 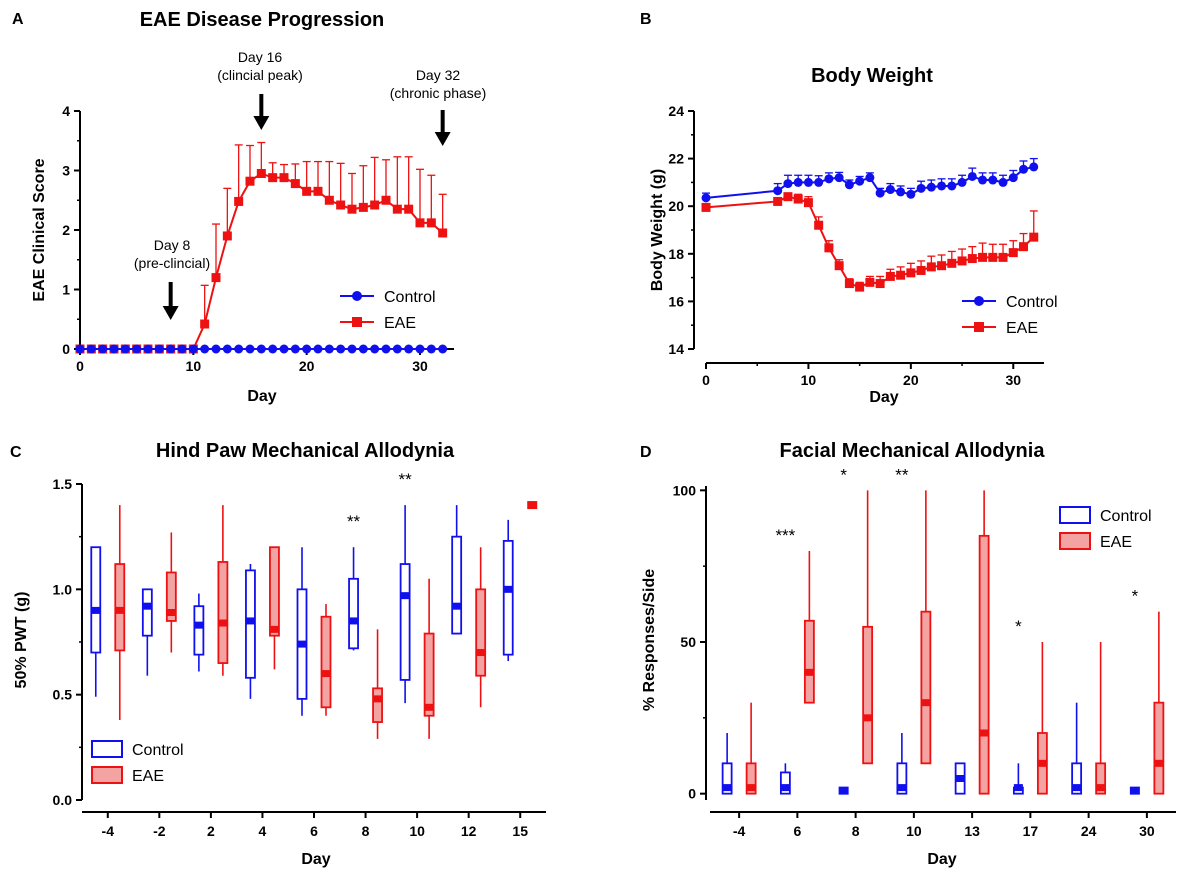 What do you see at coordinates (692, 794) in the screenshot?
I see `y-tick-label: 0` at bounding box center [692, 794].